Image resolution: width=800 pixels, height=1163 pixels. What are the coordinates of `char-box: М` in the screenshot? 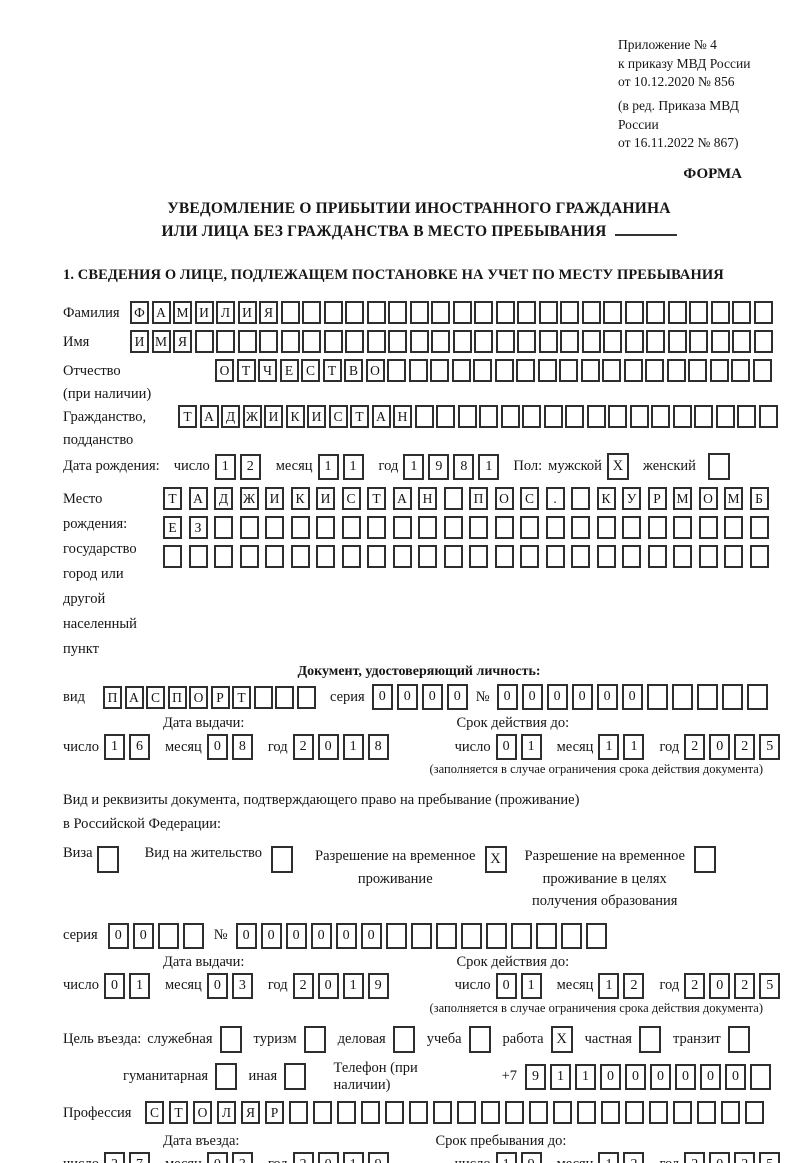 It's located at (682, 499).